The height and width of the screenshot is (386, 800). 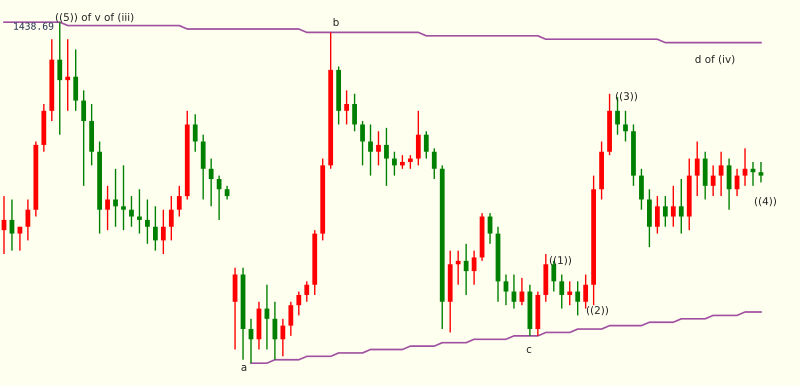 I want to click on annotation: ((2)), so click(x=597, y=311).